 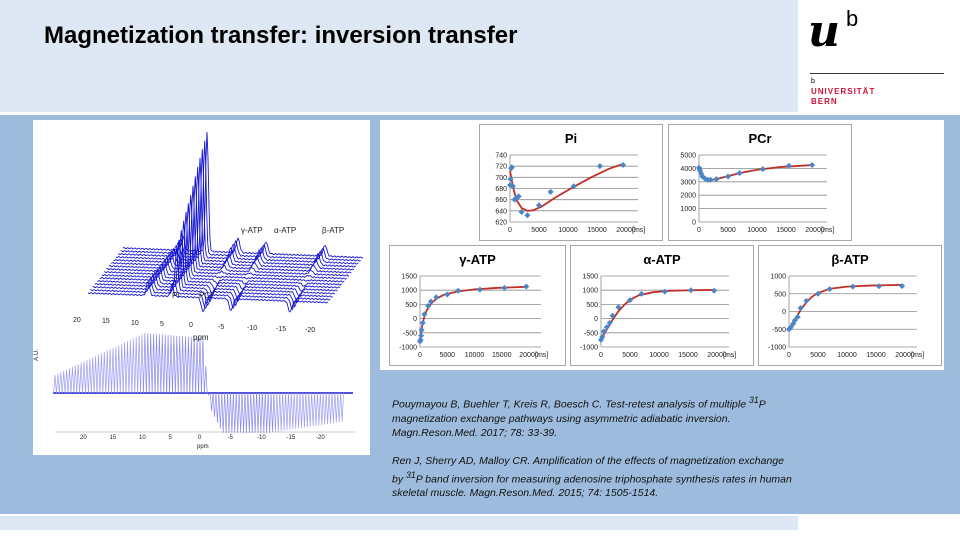 What do you see at coordinates (320, 438) in the screenshot?
I see `bottom-tick-label: -20` at bounding box center [320, 438].